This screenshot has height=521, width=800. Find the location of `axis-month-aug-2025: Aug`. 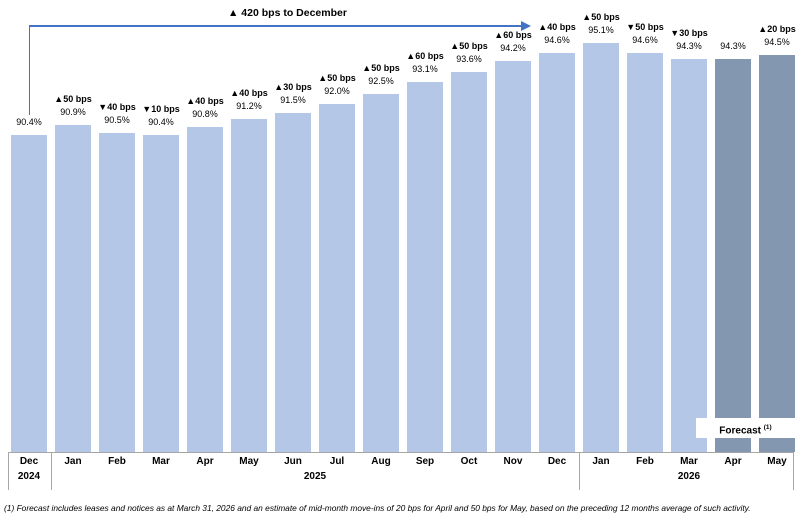

axis-month-aug-2025: Aug is located at coordinates (381, 461).